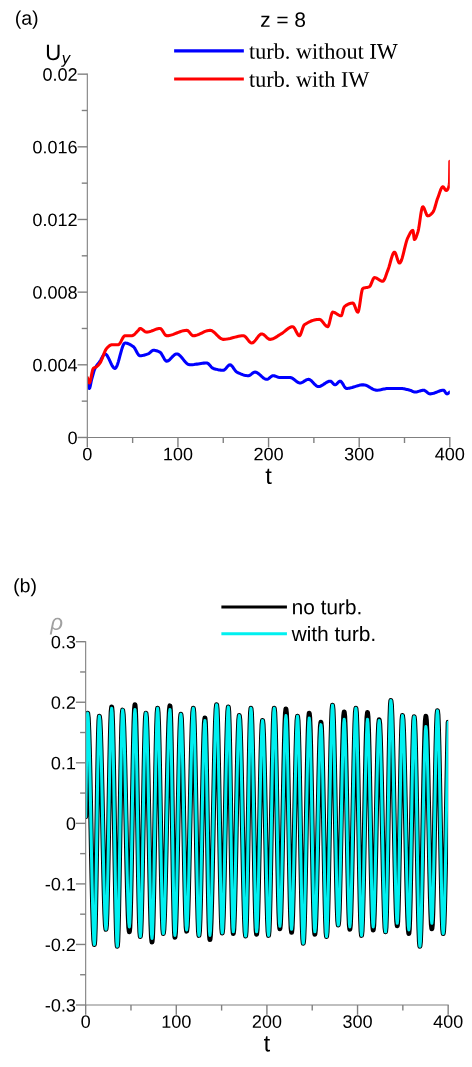 This screenshot has height=1067, width=472. Describe the element at coordinates (327, 607) in the screenshot. I see `legend-label: no turb.` at that location.